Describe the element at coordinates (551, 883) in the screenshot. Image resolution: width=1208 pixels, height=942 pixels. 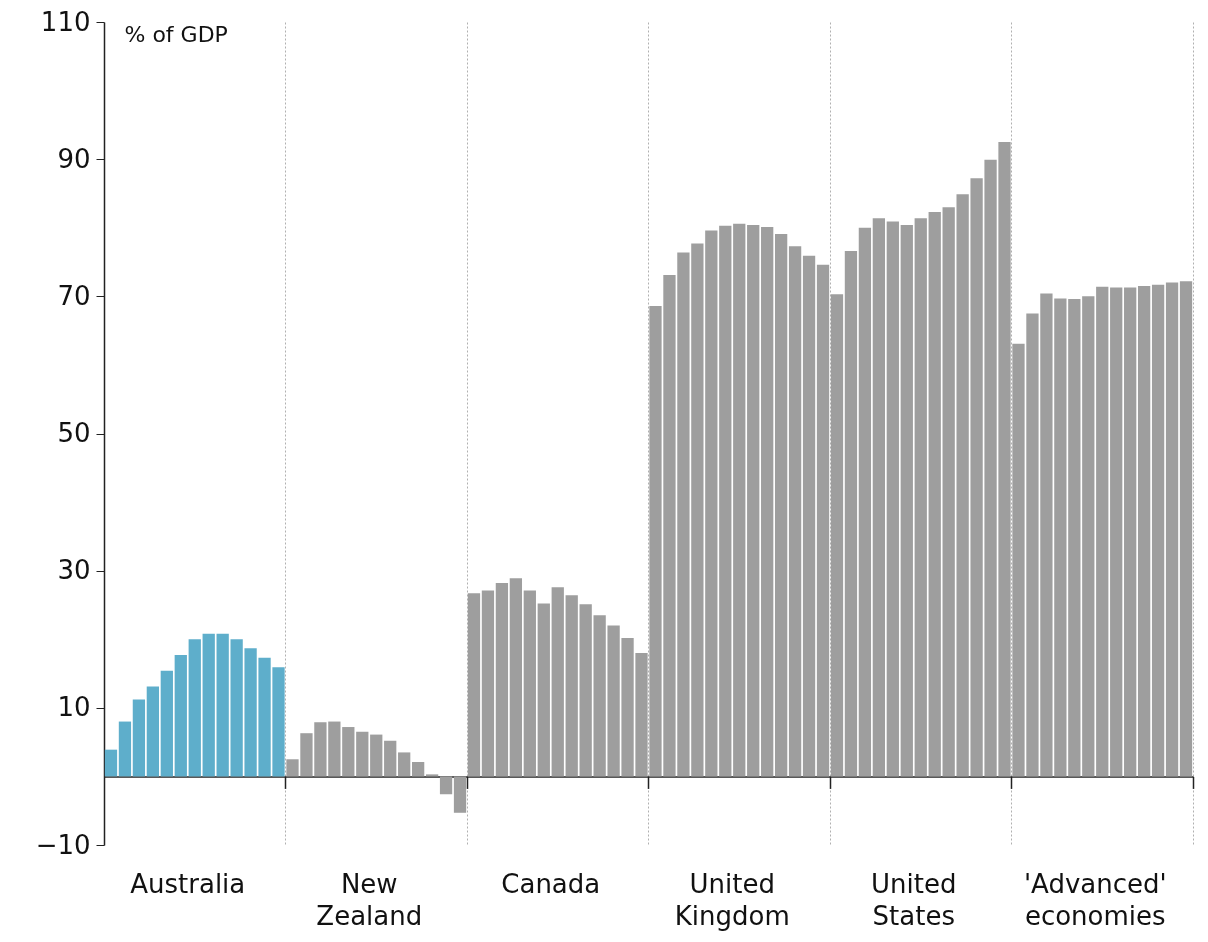
I see `x-tick-label: Canada` at that location.